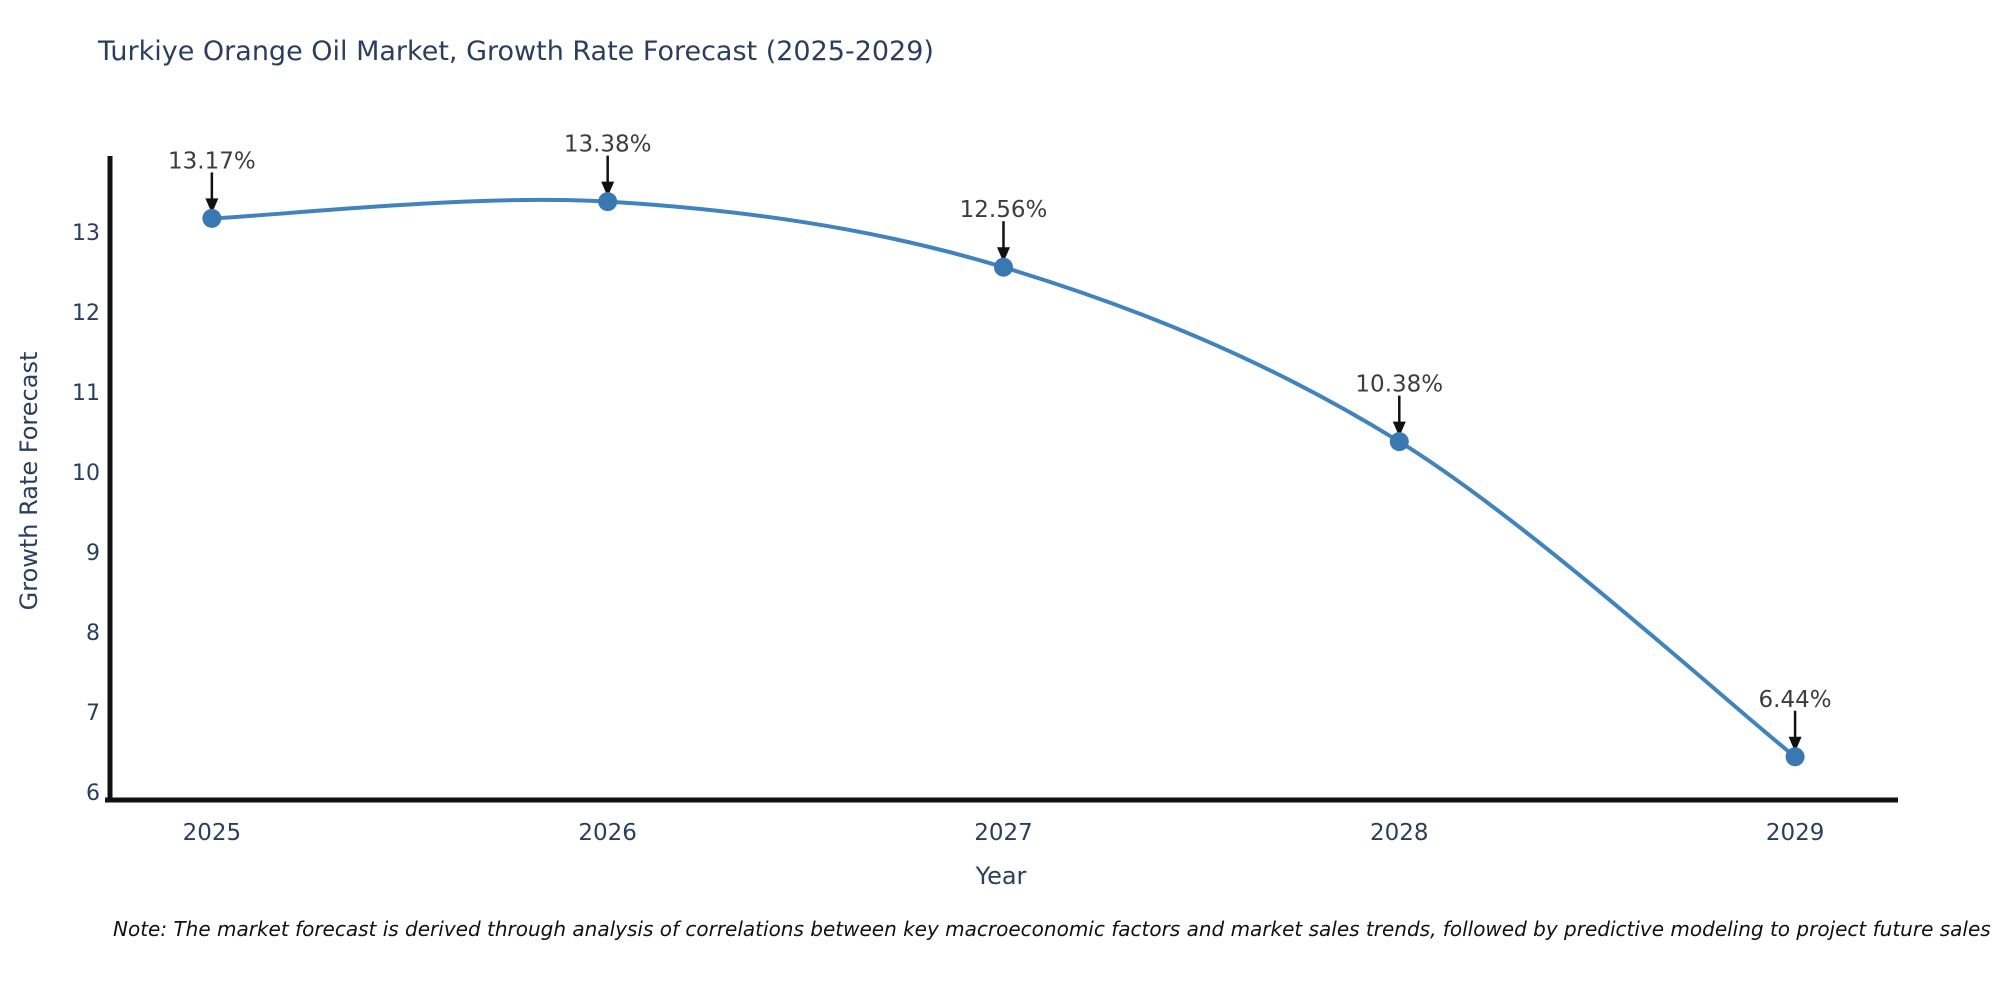  Describe the element at coordinates (1399, 833) in the screenshot. I see `x-tick-label: 2028` at that location.